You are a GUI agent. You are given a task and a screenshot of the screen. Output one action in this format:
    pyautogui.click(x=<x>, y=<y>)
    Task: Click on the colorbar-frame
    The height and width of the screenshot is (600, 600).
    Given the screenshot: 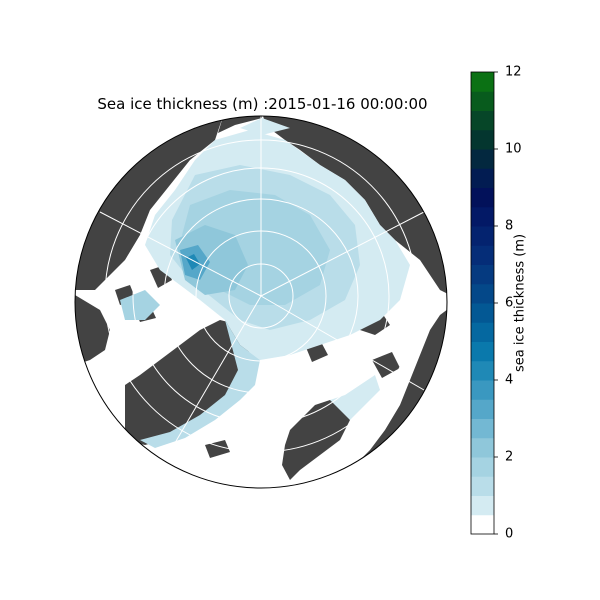 What is the action you would take?
    pyautogui.click(x=482, y=303)
    